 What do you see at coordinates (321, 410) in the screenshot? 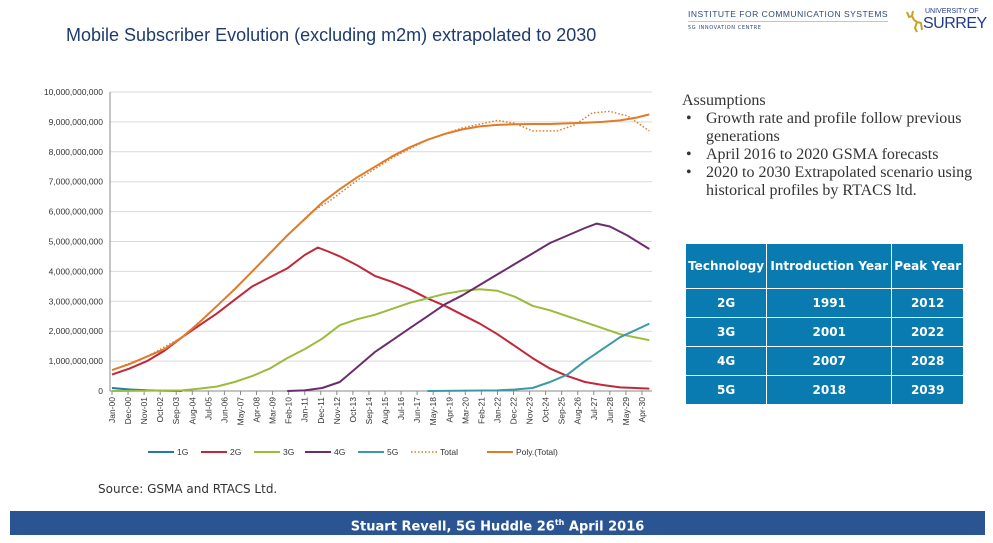
I see `x-tick-label: Dec-11` at bounding box center [321, 410].